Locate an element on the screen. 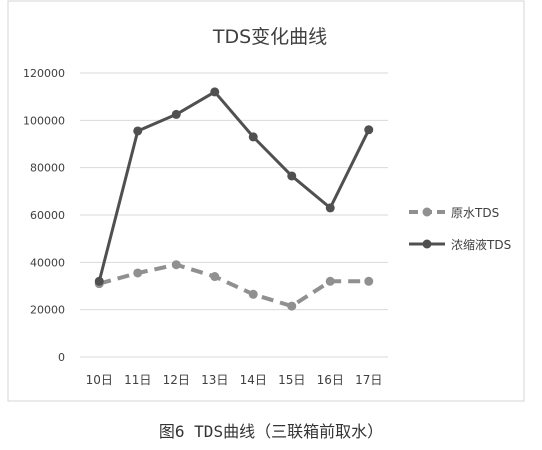  legend-label: 原水TDS is located at coordinates (475, 213).